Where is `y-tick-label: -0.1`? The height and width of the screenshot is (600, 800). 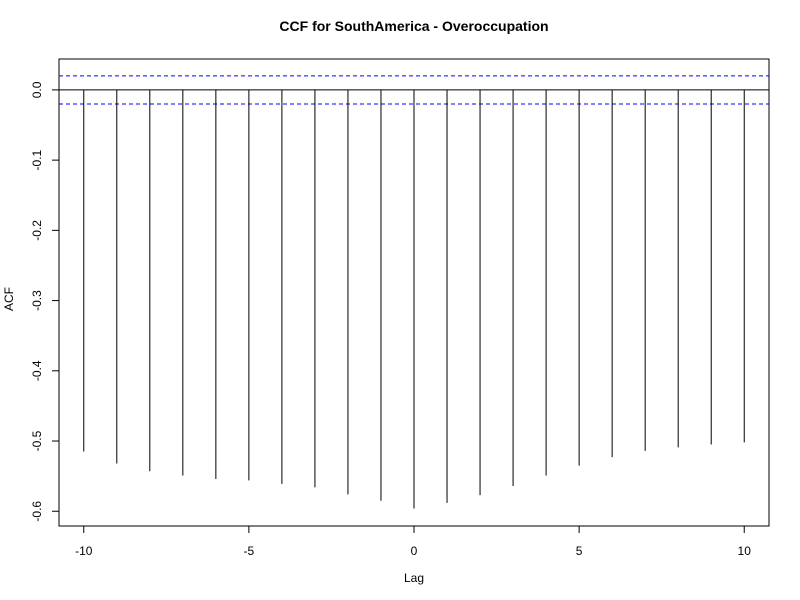 y-tick-label: -0.1 is located at coordinates (37, 159).